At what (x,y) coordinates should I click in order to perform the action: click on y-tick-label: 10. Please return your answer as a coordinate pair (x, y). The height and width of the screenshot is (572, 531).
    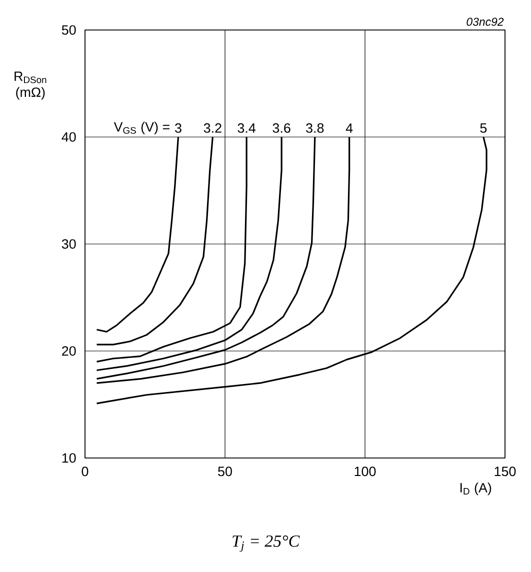
    Looking at the image, I should click on (69, 458).